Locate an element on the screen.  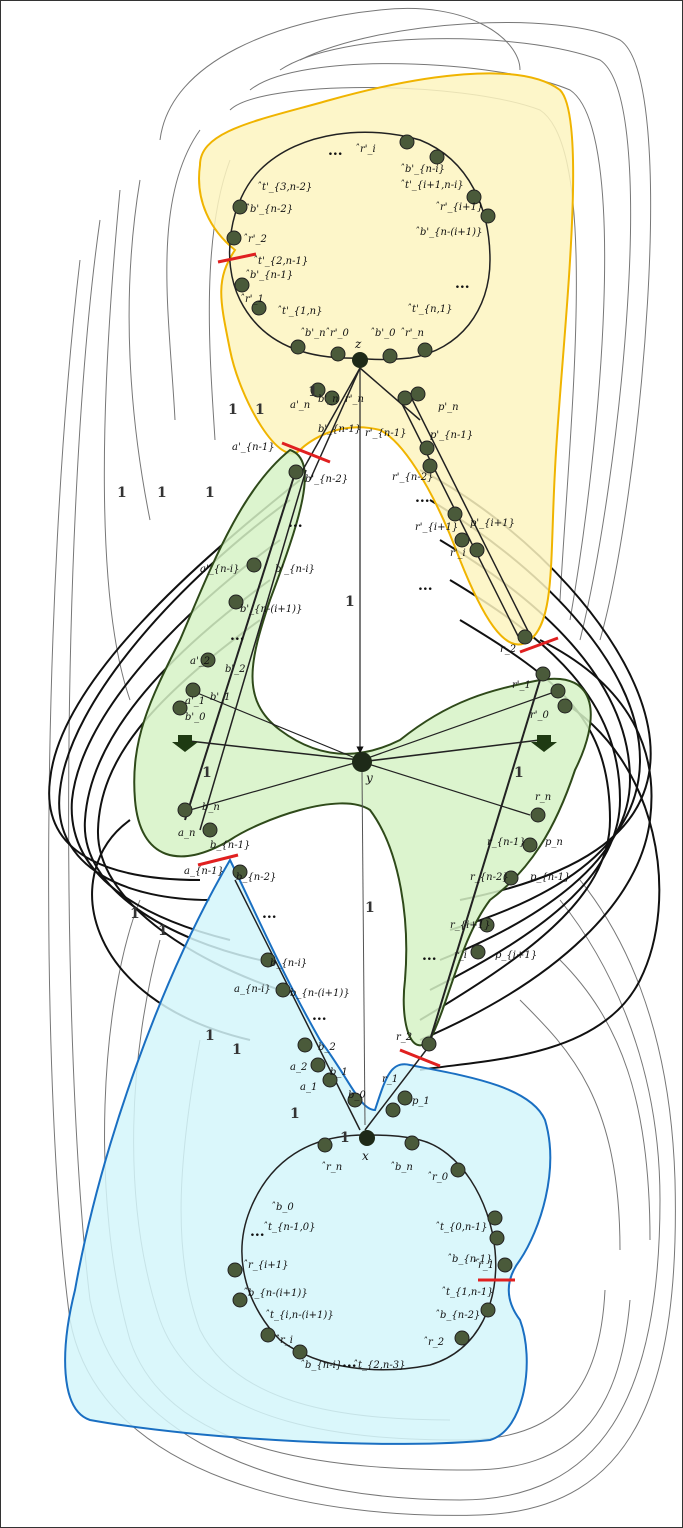
node-label: r_n is located at coordinates (543, 797).